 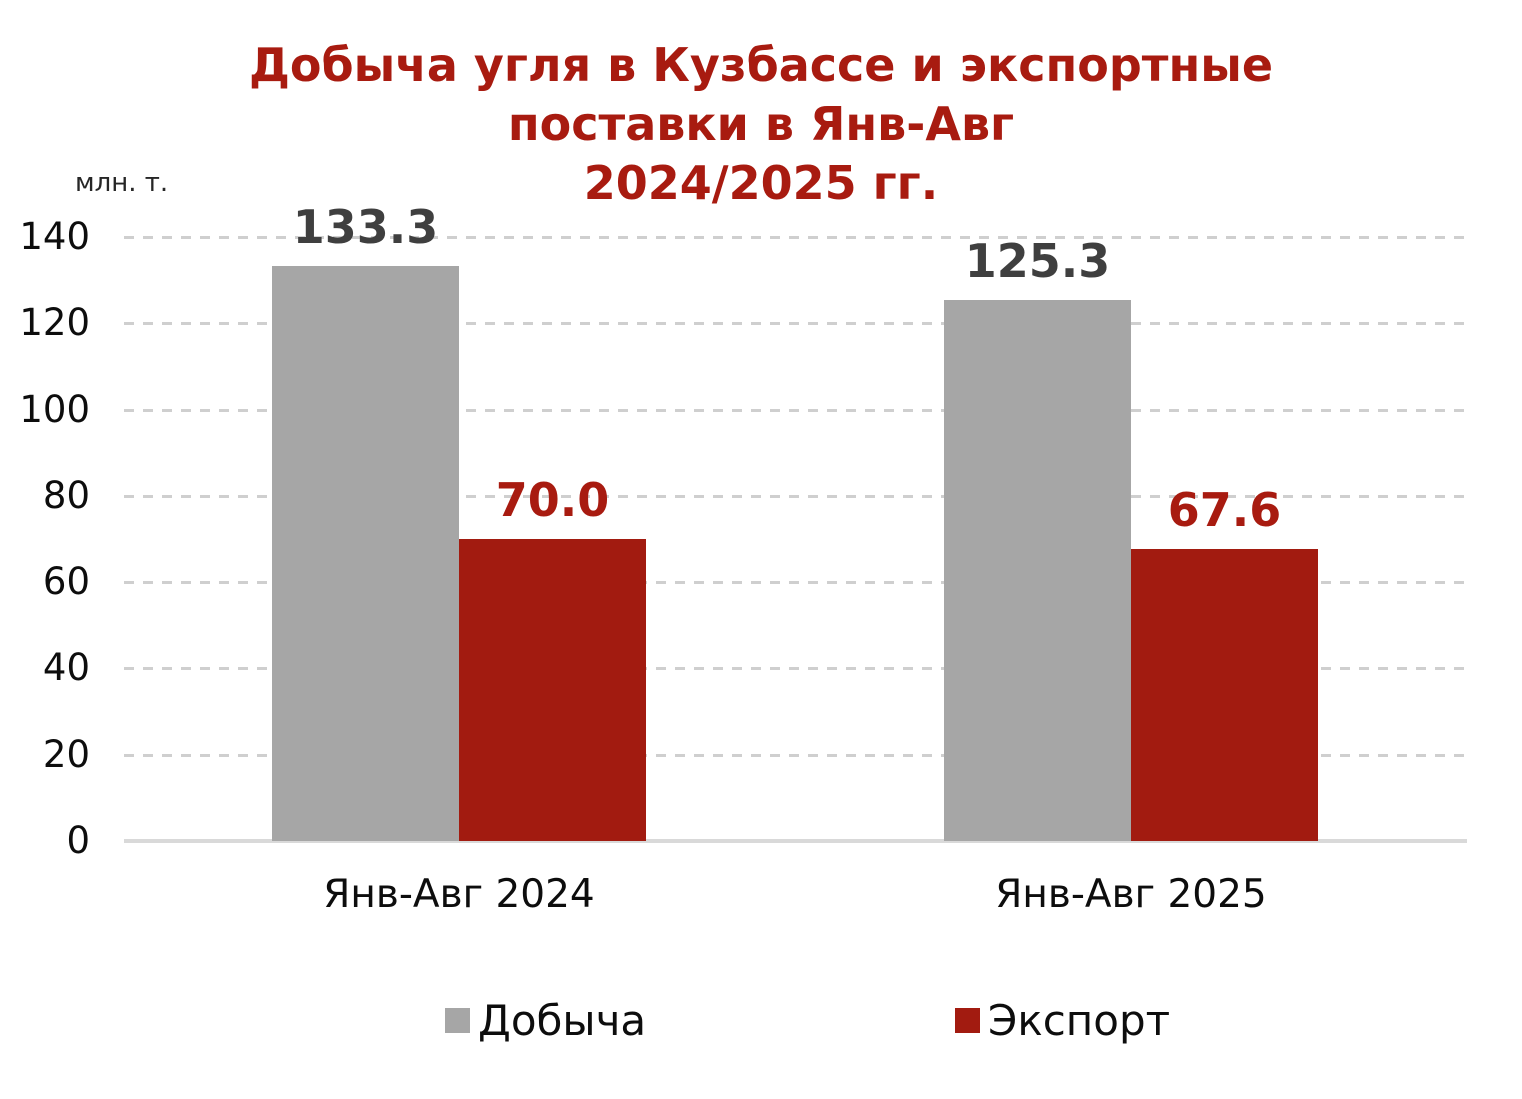 I want to click on y-axis-unit-label: млн. т., so click(x=122, y=183).